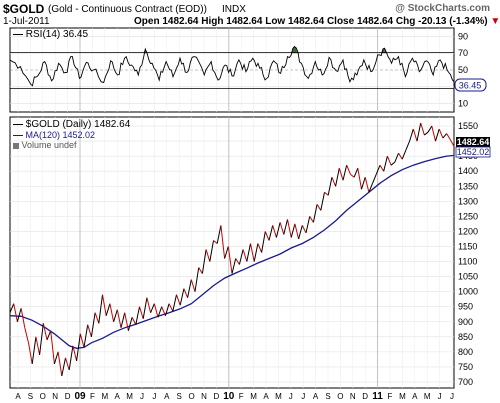 This screenshot has height=403, width=500. What do you see at coordinates (467, 262) in the screenshot?
I see `price-tick-label: 1100` at bounding box center [467, 262].